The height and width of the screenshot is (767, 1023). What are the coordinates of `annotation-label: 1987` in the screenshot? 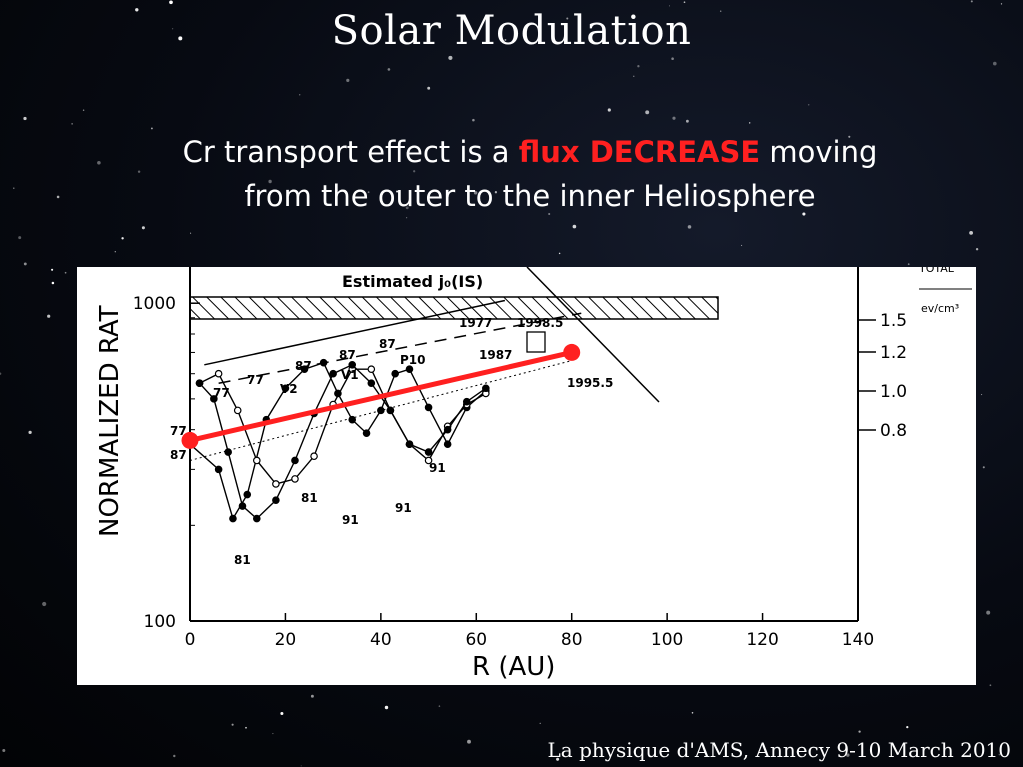 It's located at (495, 355).